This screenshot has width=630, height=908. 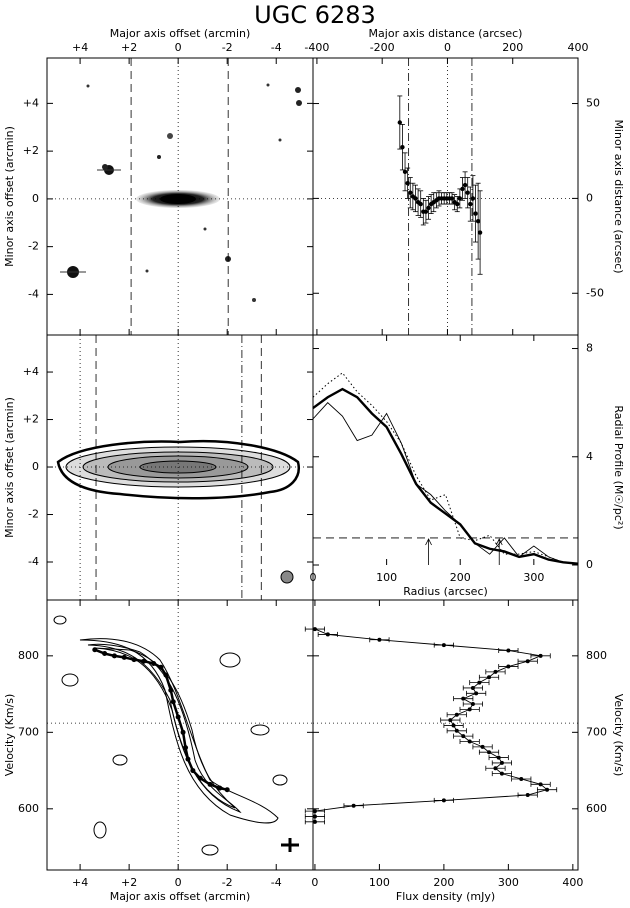 What do you see at coordinates (176, 735) in the screenshot?
I see `pv-contours` at bounding box center [176, 735].